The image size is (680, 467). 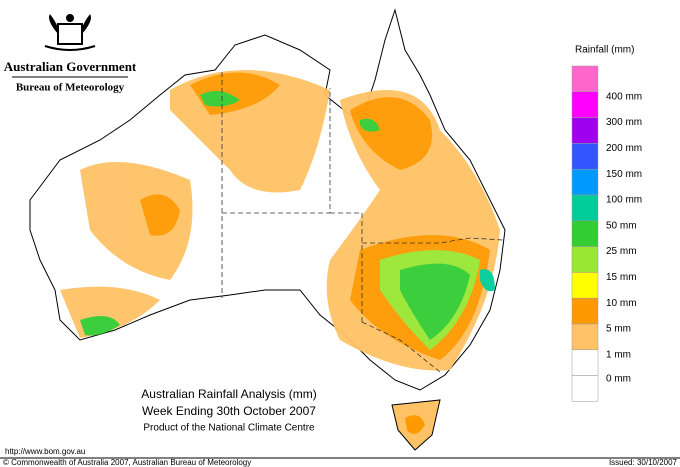 I want to click on legend-label: 10 mm, so click(x=621, y=303).